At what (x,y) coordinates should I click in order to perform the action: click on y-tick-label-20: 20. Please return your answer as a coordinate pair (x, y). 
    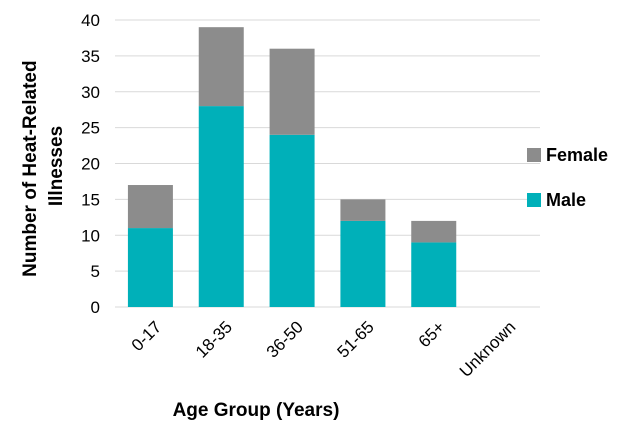
    Looking at the image, I should click on (90, 164).